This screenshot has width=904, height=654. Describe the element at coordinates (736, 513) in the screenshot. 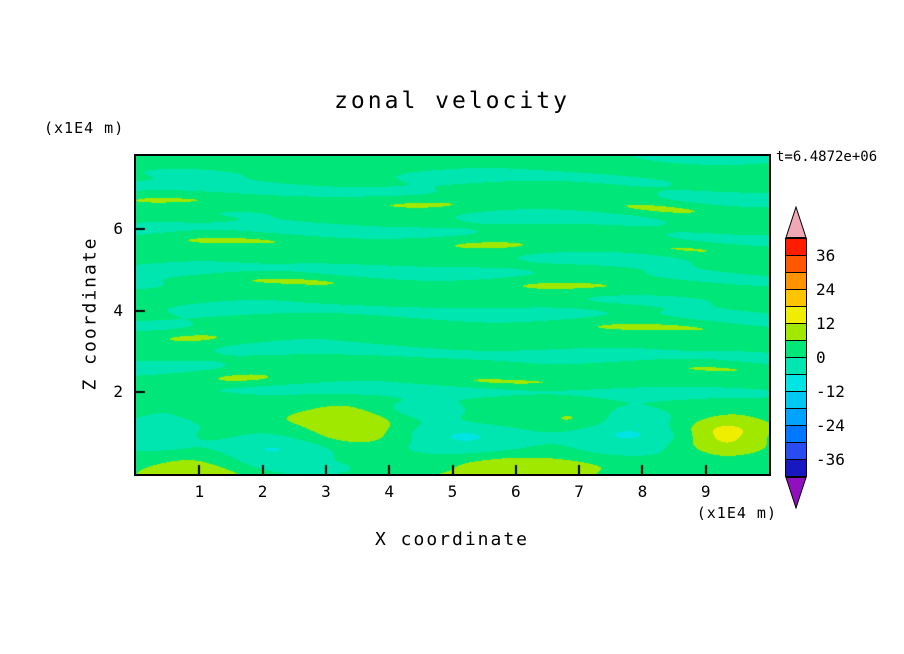

I see `x-axis-units-label: (x1E4 m)` at that location.